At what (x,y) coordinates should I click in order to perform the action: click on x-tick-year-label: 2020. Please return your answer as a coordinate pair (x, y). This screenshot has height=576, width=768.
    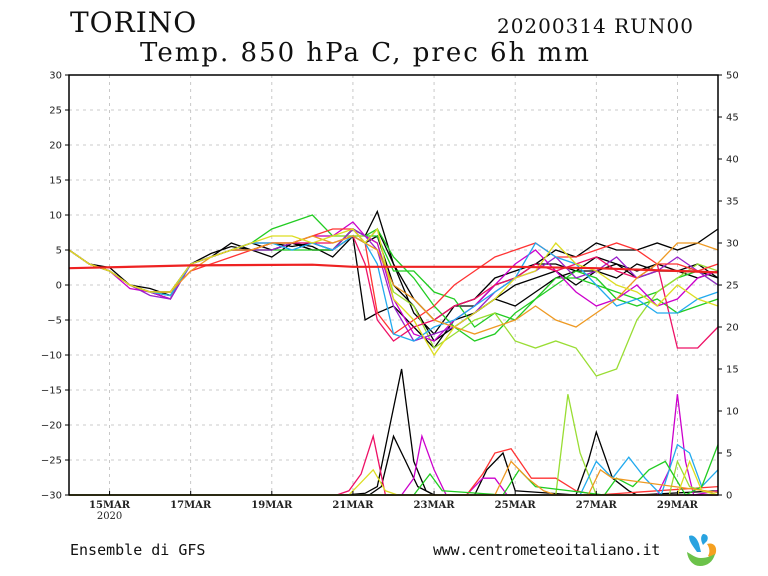
    Looking at the image, I should click on (109, 516).